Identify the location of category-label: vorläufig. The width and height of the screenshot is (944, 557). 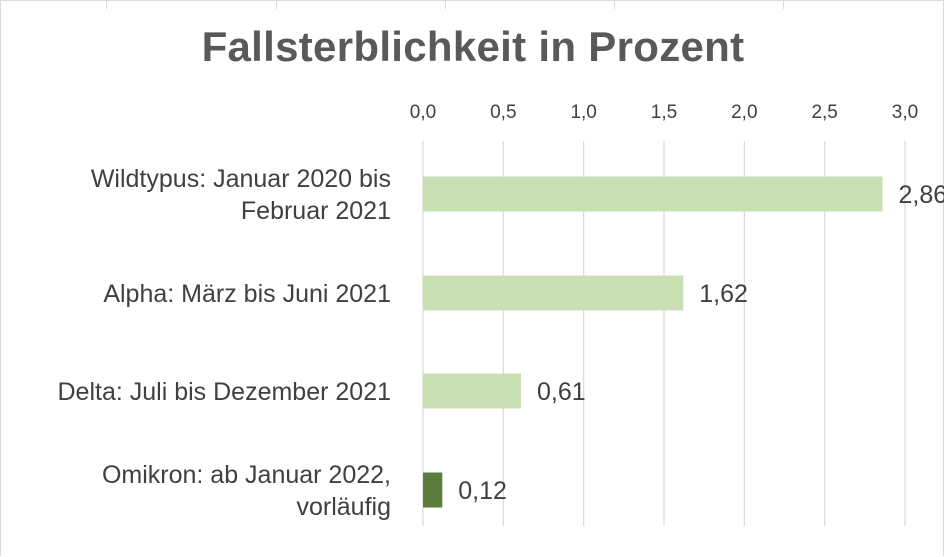
(344, 507).